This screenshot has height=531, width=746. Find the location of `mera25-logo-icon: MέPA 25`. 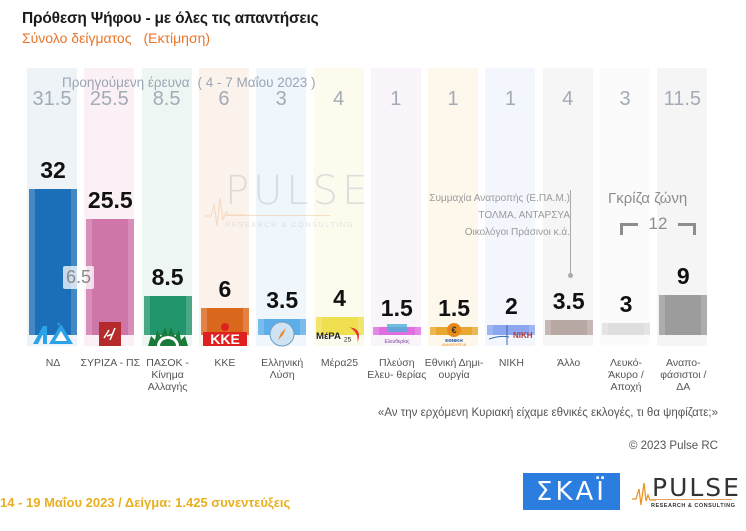

mera25-logo-icon: MέPA 25 is located at coordinates (337, 335).